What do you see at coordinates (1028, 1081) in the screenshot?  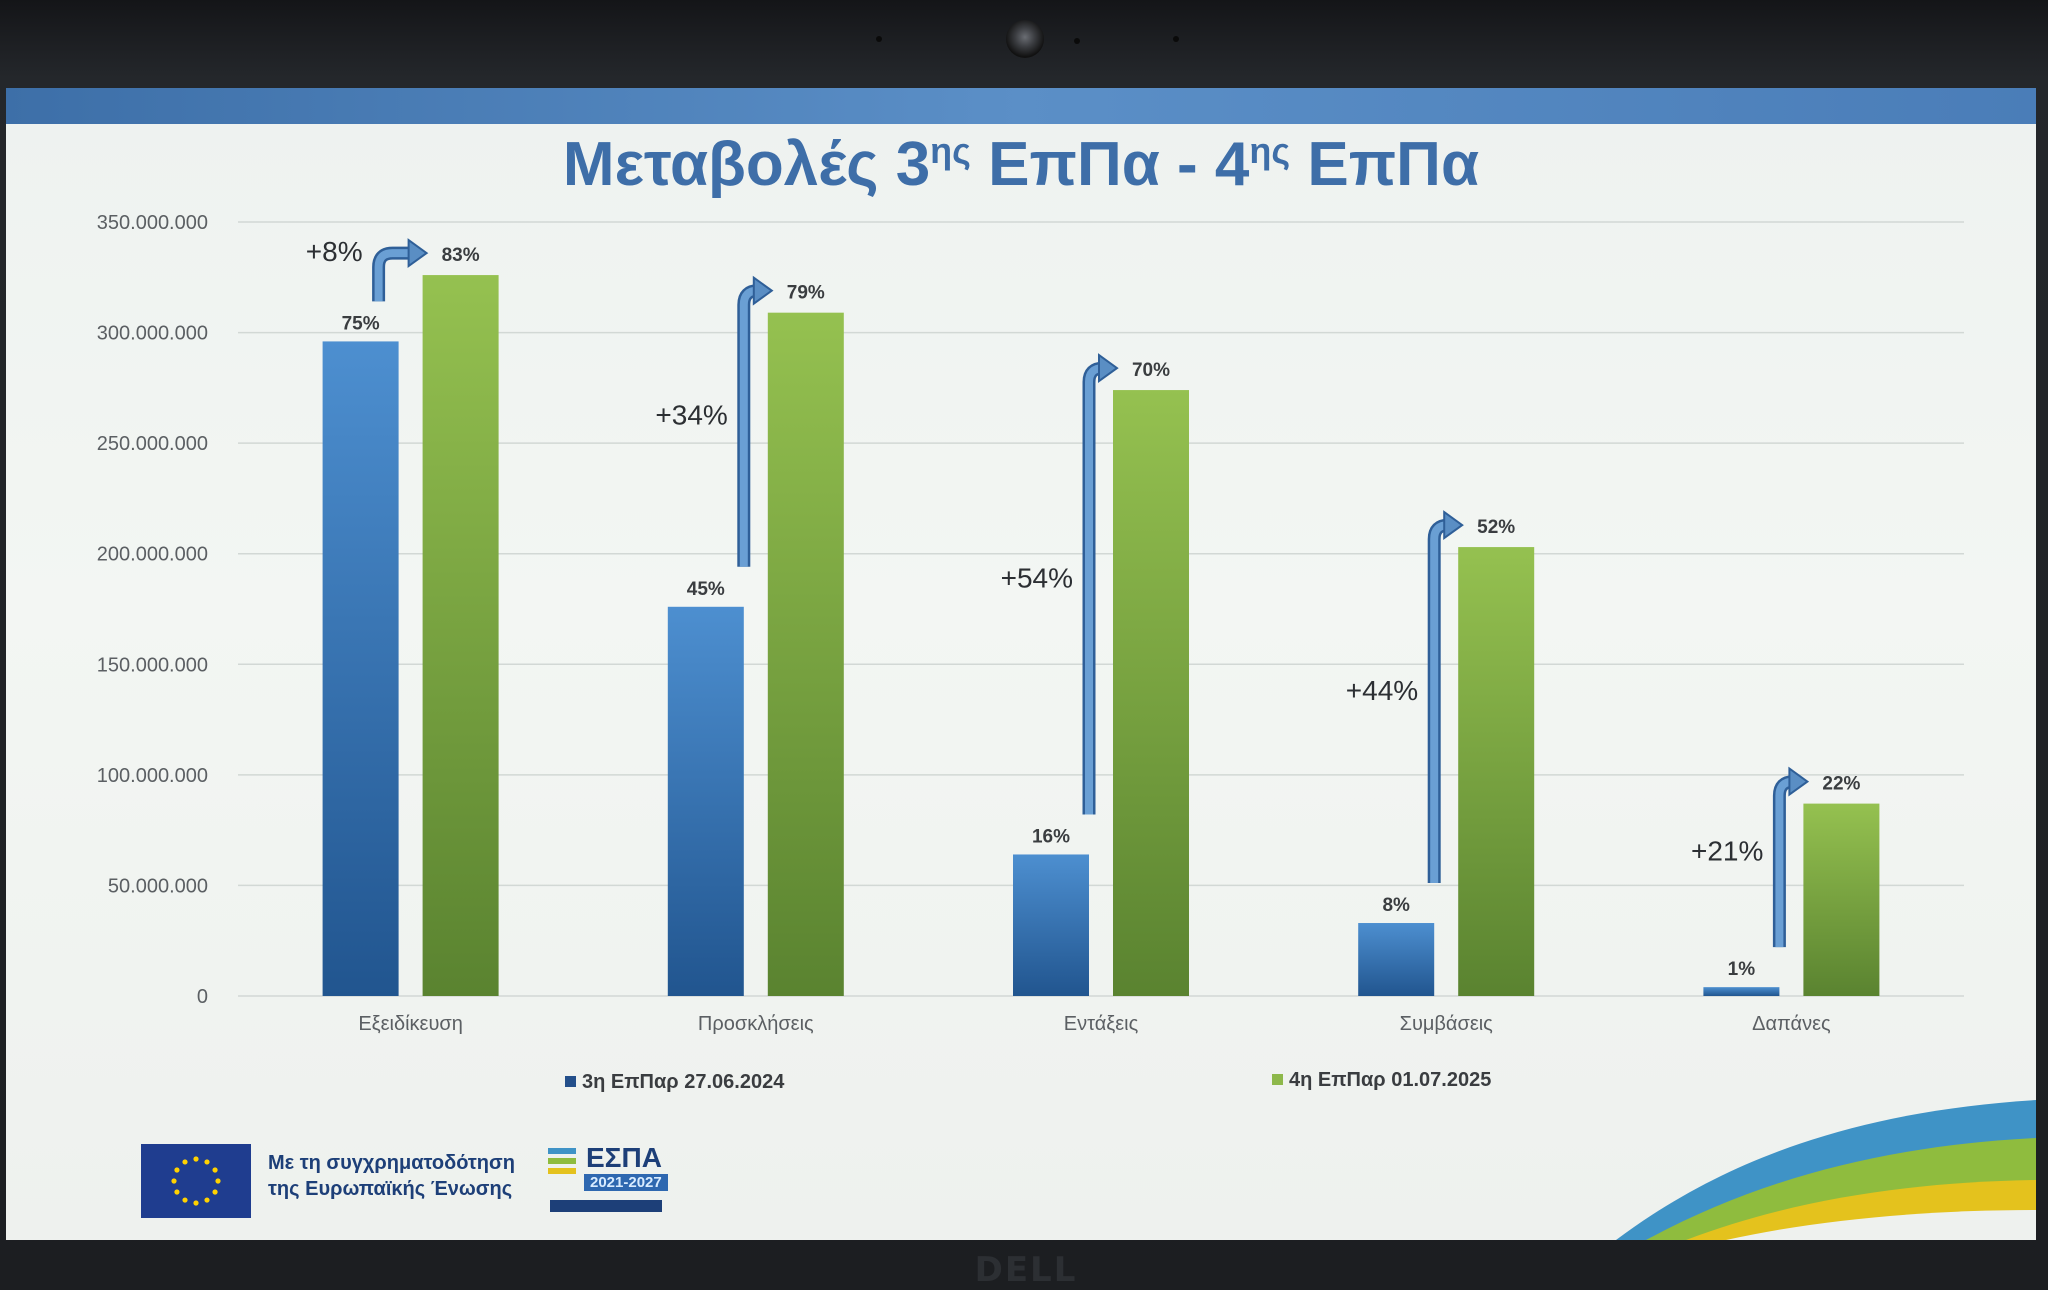 I see `legend: 3η ΕπΠαρ 27.06.2024 4η ΕπΠαρ 01.07.2025` at bounding box center [1028, 1081].